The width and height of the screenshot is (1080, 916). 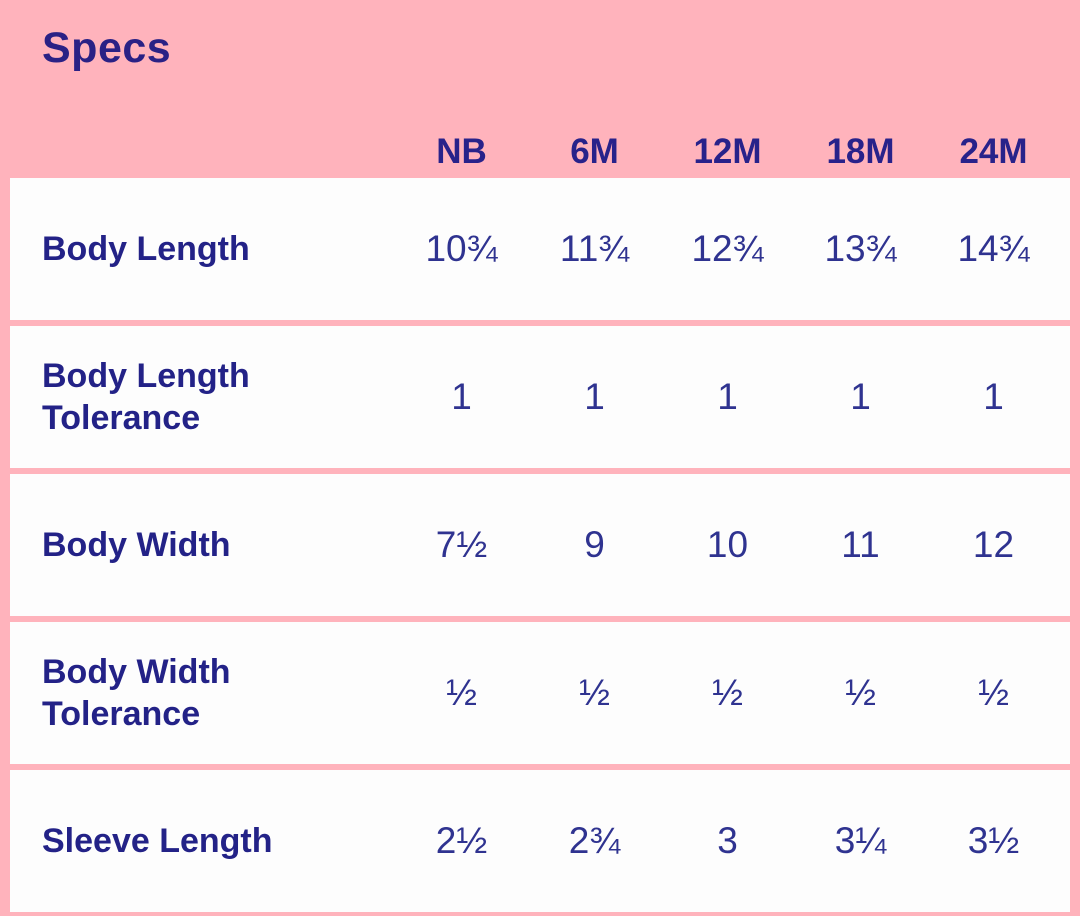 I want to click on column-header-12m: 12M, so click(x=727, y=151).